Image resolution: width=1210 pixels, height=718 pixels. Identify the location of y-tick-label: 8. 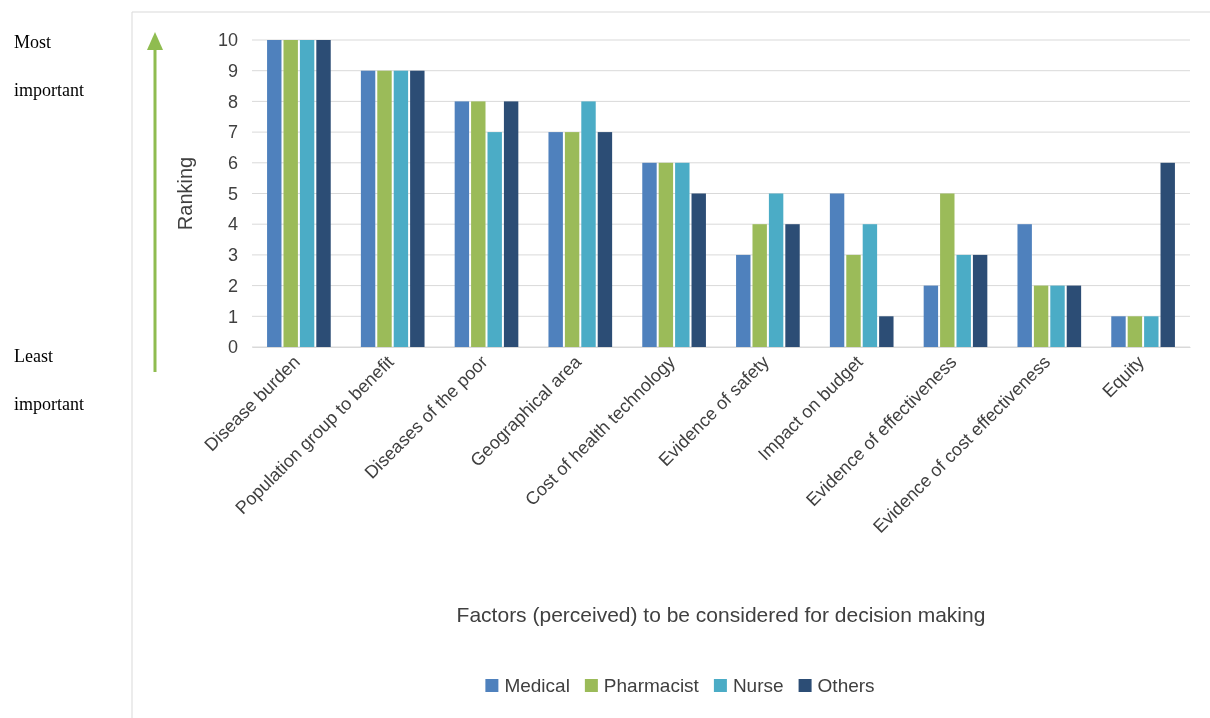
(232, 101).